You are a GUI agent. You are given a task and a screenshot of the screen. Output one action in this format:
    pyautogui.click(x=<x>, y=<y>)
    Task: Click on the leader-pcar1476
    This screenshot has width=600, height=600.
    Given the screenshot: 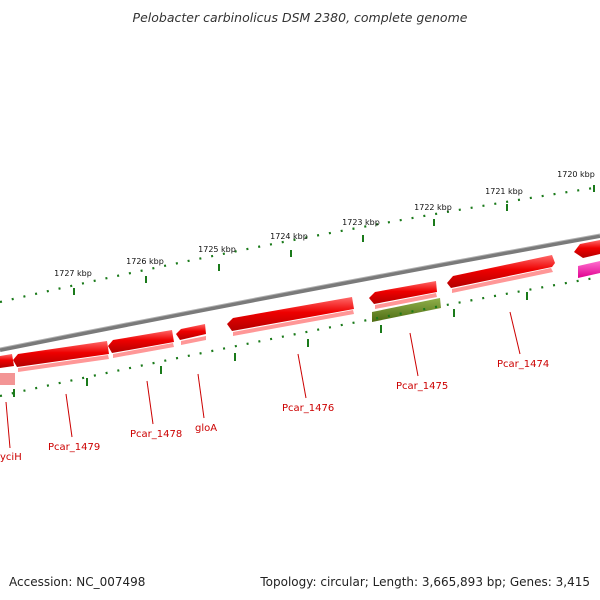 What is the action you would take?
    pyautogui.click(x=302, y=376)
    